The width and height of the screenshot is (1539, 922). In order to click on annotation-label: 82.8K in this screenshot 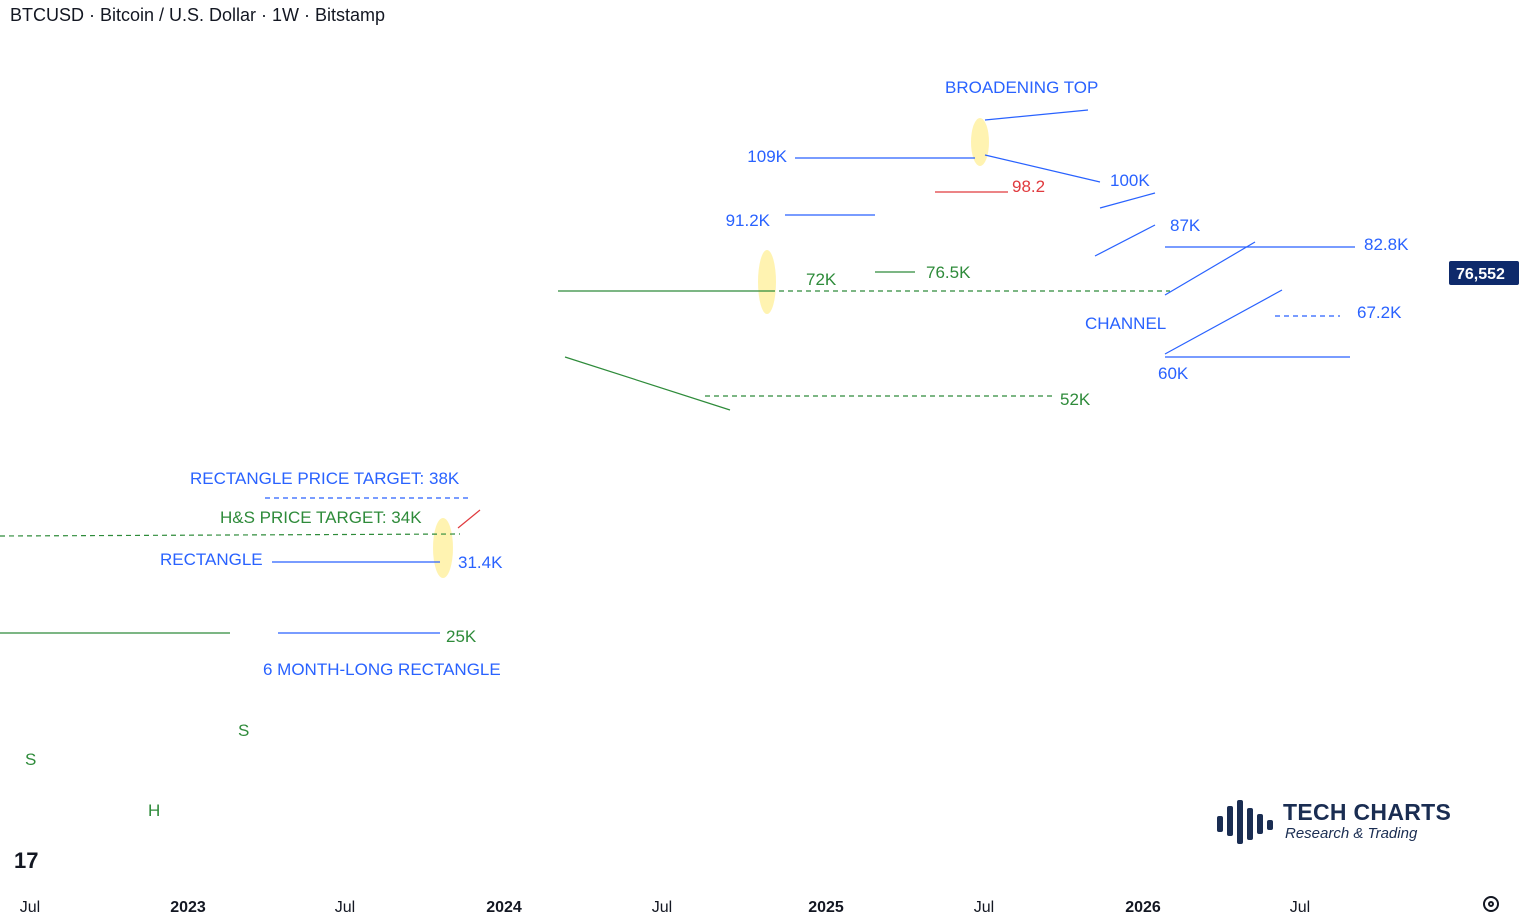, I will do `click(1386, 244)`.